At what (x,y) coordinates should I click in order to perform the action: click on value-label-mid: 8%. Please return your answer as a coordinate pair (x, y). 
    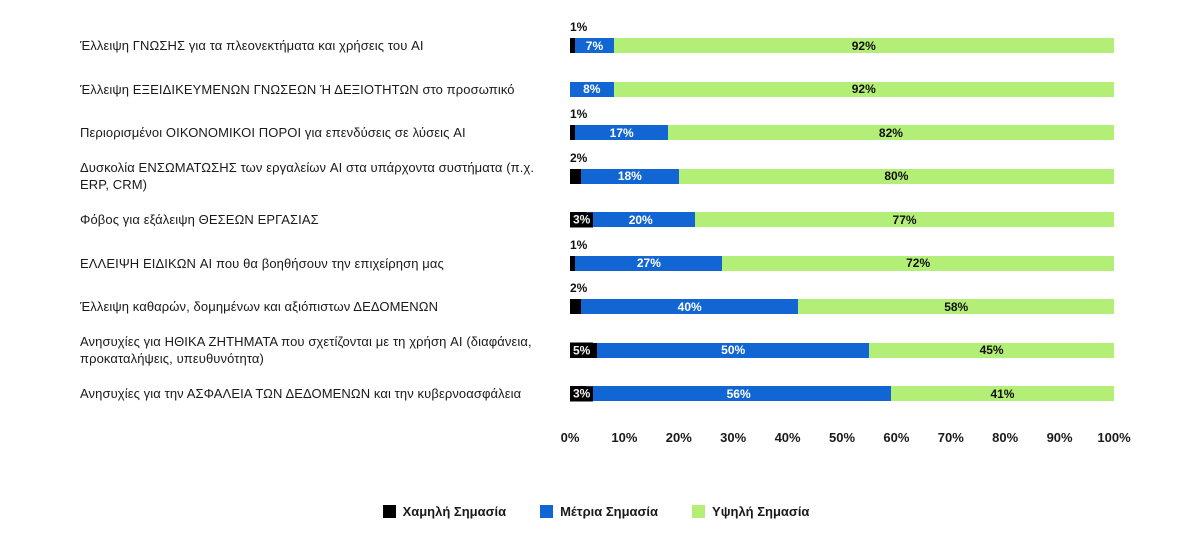
    Looking at the image, I should click on (592, 89).